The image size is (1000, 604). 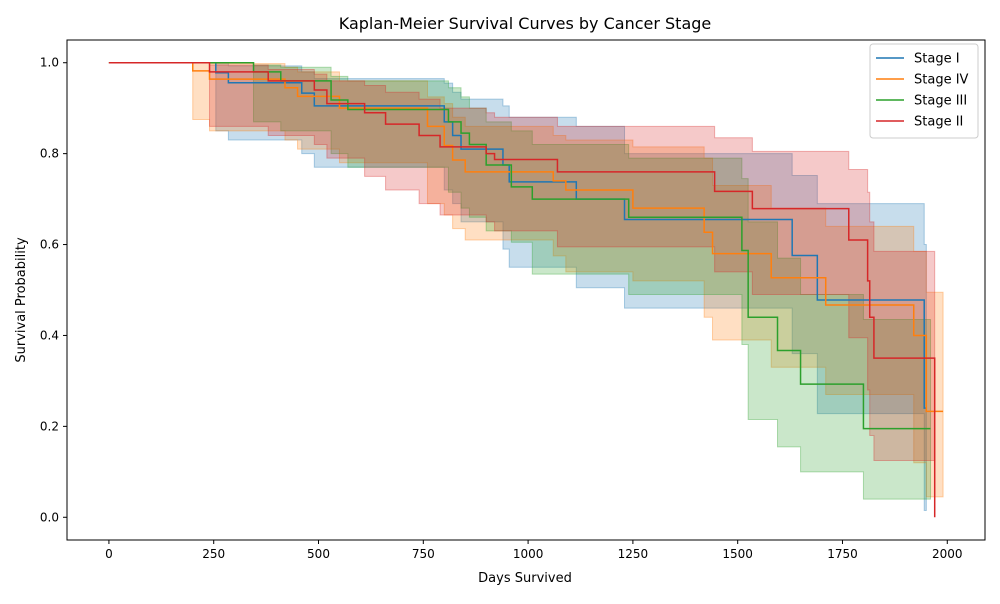 What do you see at coordinates (21, 300) in the screenshot?
I see `y-axis-label: Survival Probability` at bounding box center [21, 300].